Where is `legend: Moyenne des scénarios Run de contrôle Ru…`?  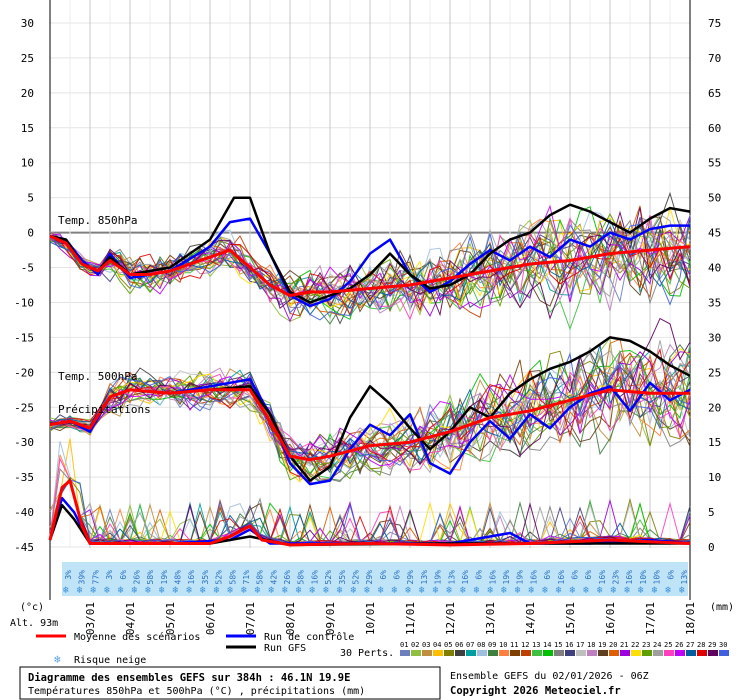 legend: Moyenne des scénarios Run de contrôle Ru… is located at coordinates (382, 648).